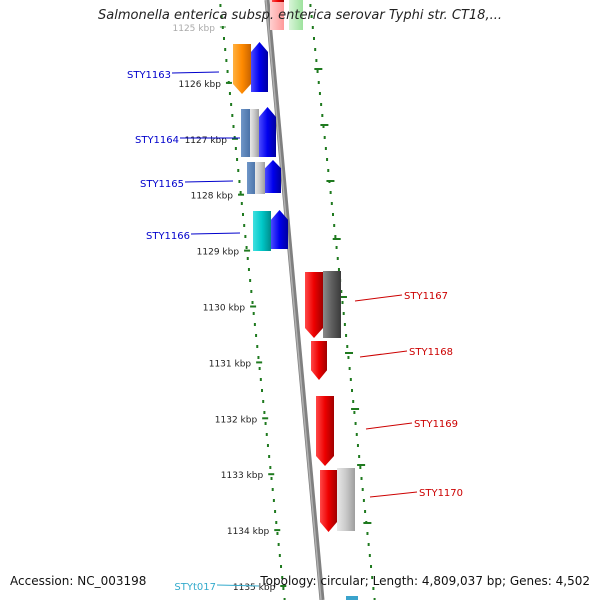 The image size is (600, 600). I want to click on gene-label-sty1170: STY1170, so click(441, 493).